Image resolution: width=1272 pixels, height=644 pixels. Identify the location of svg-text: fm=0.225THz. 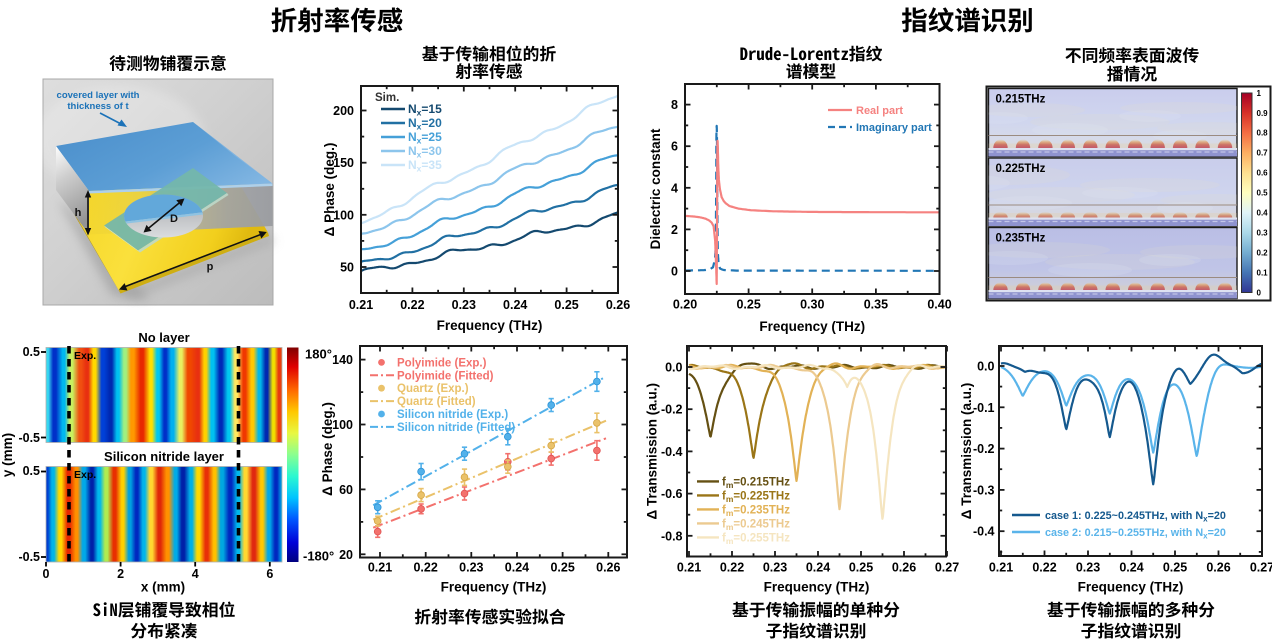
(756, 497).